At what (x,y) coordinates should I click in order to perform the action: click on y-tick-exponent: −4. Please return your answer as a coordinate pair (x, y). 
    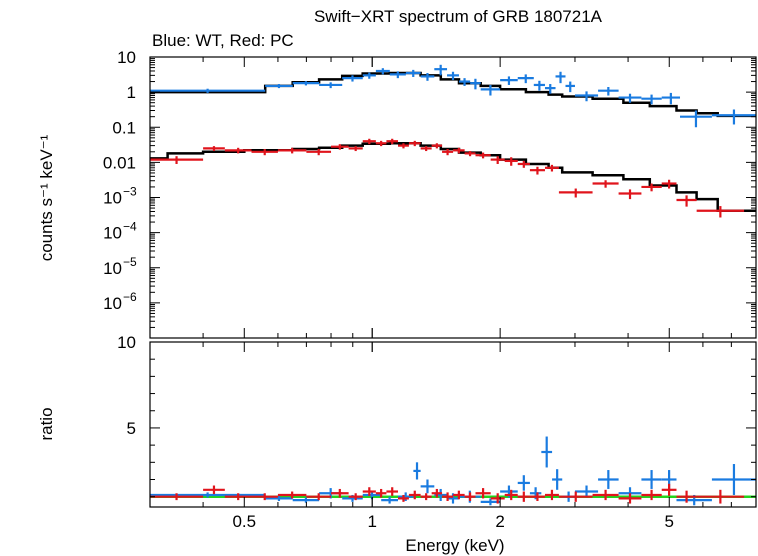
    Looking at the image, I should click on (130, 227).